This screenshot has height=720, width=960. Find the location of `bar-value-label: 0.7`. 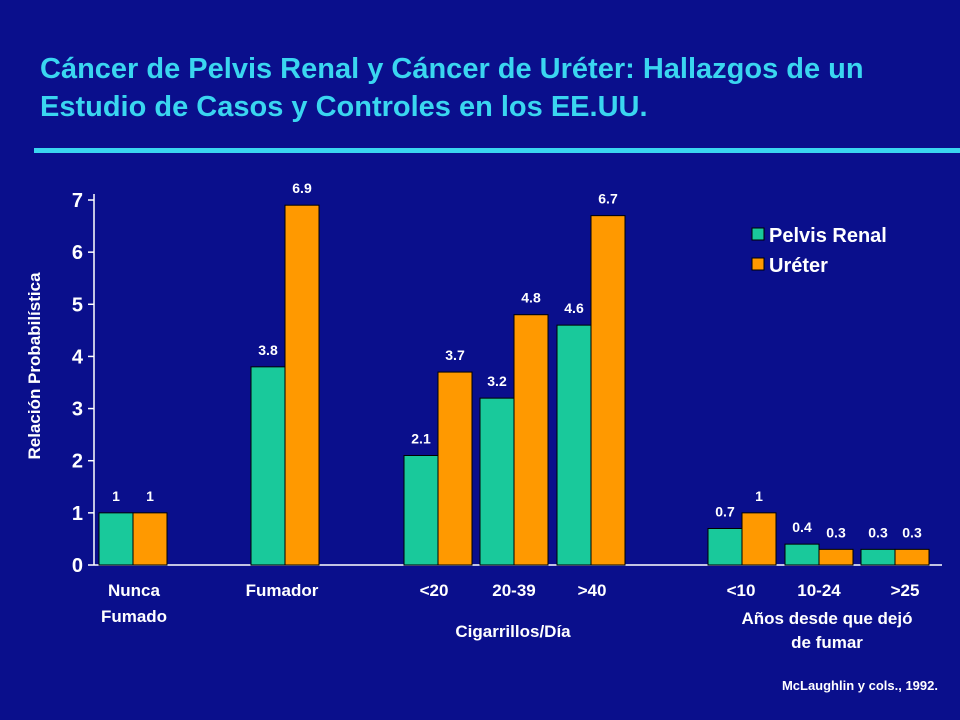

bar-value-label: 0.7 is located at coordinates (725, 512).